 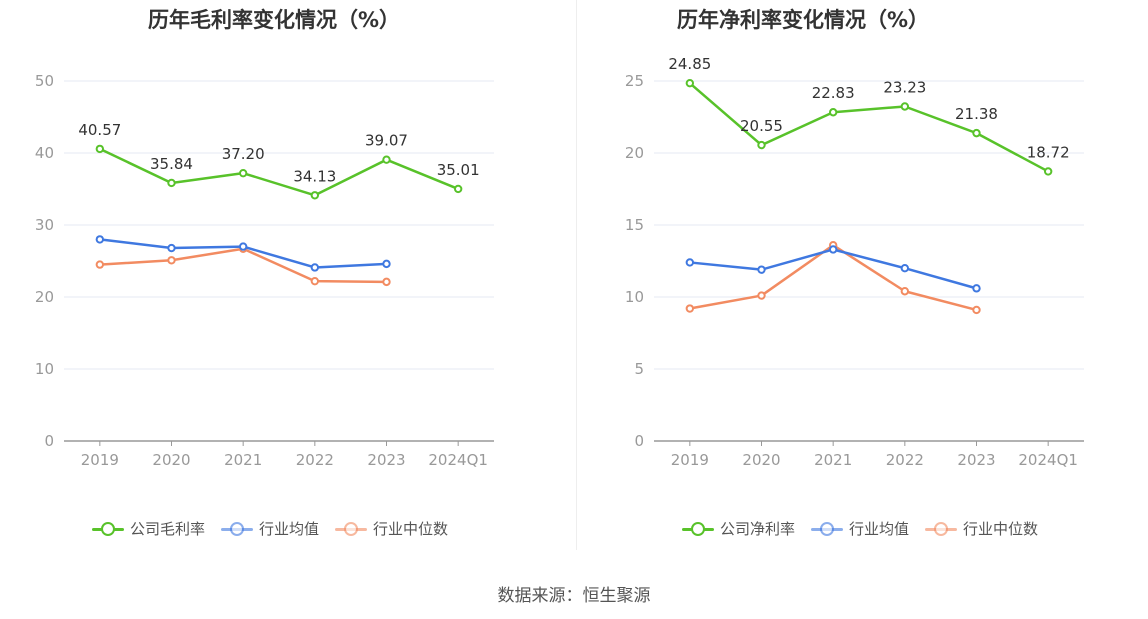 What do you see at coordinates (99, 130) in the screenshot?
I see `data-label: 40.57` at bounding box center [99, 130].